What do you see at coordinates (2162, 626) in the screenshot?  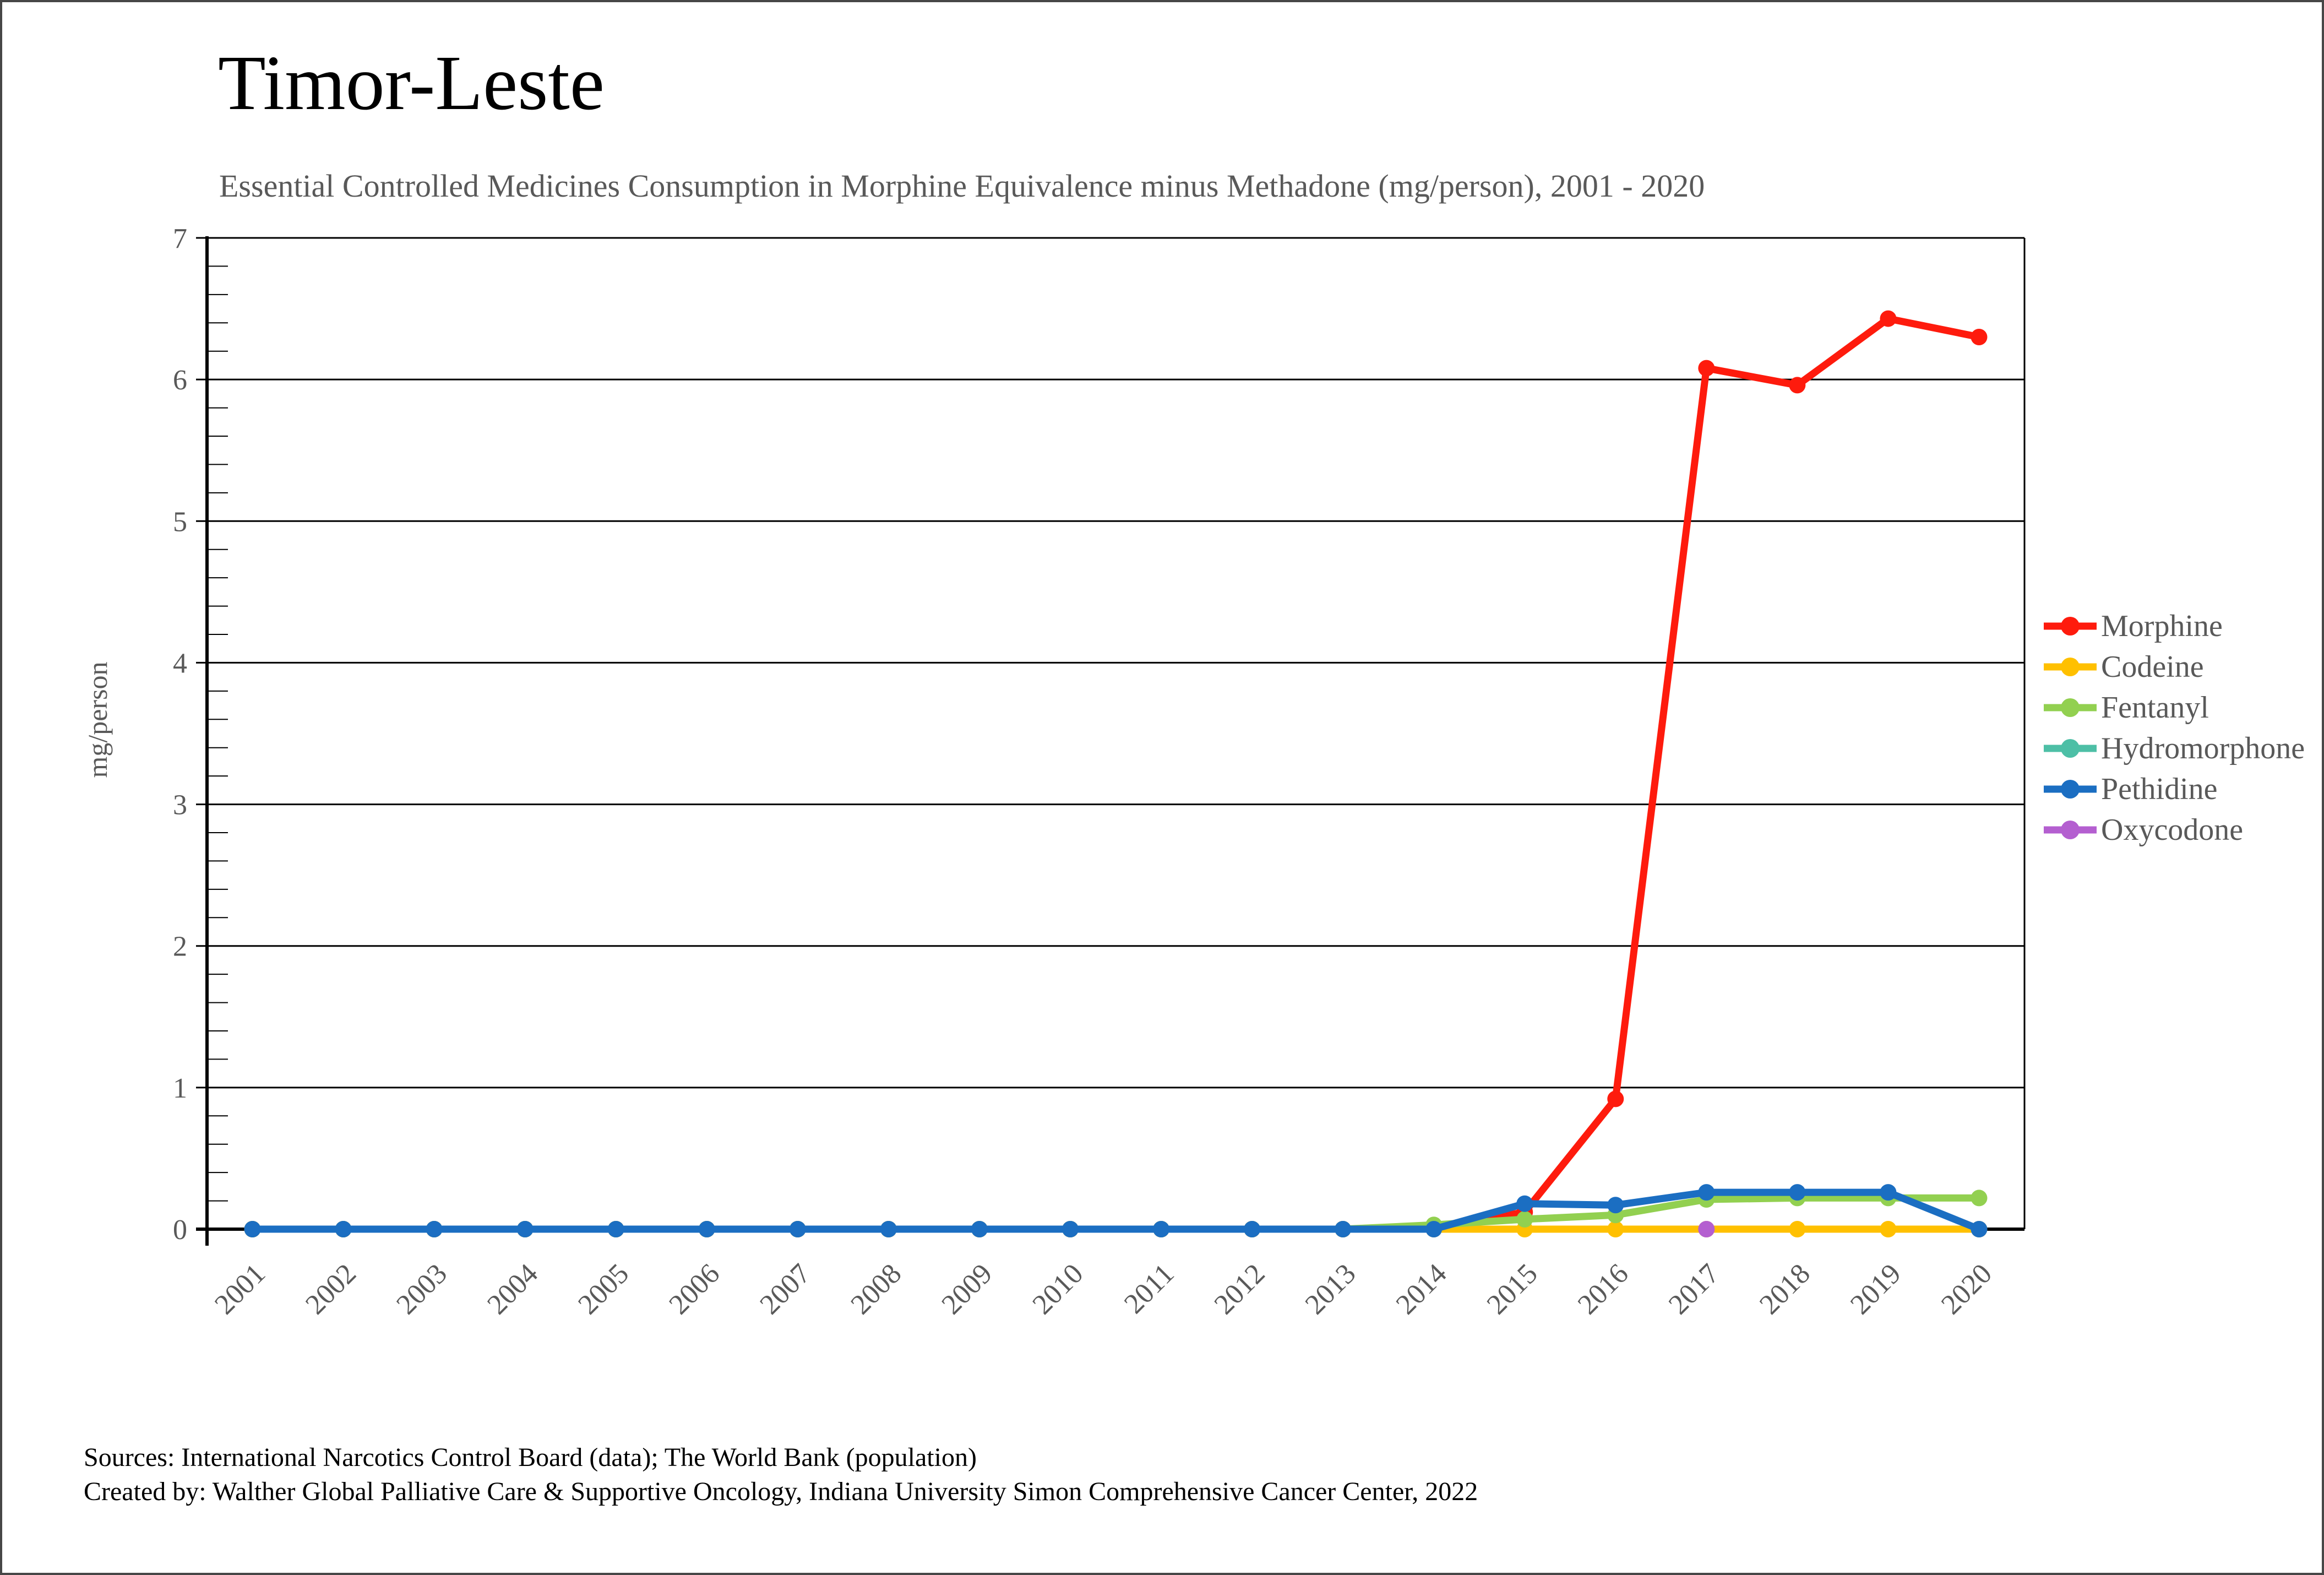 I see `legend-label: Morphine` at bounding box center [2162, 626].